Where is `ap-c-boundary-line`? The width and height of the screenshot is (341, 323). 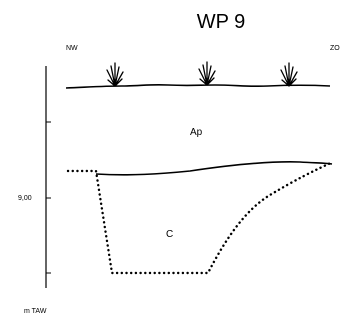 ap-c-boundary-line is located at coordinates (214, 168).